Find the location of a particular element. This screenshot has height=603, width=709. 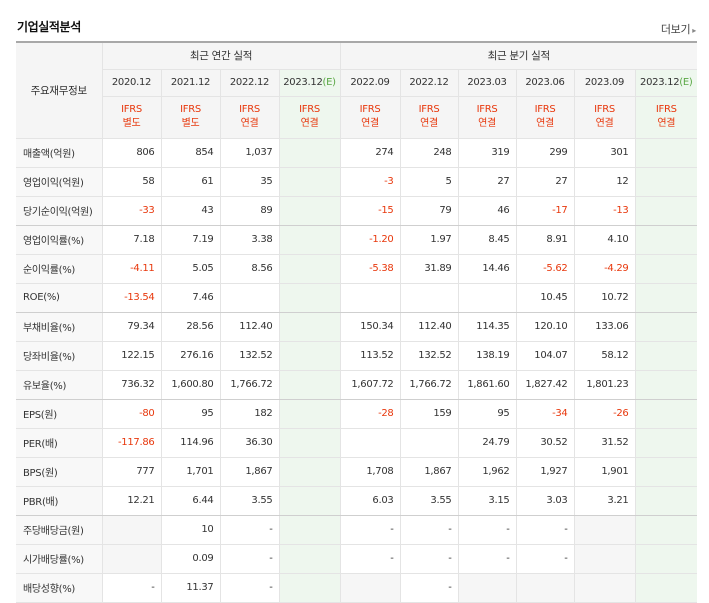

value-cell: -34 is located at coordinates (545, 413).